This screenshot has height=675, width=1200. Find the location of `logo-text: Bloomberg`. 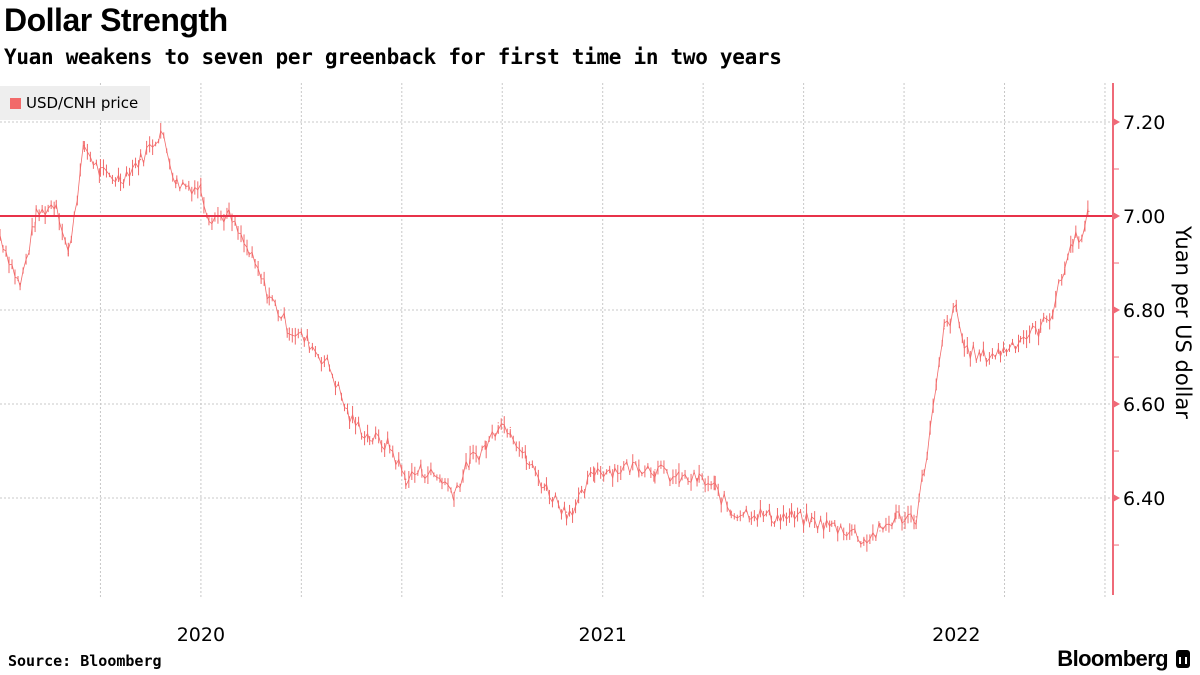

logo-text: Bloomberg is located at coordinates (1112, 658).